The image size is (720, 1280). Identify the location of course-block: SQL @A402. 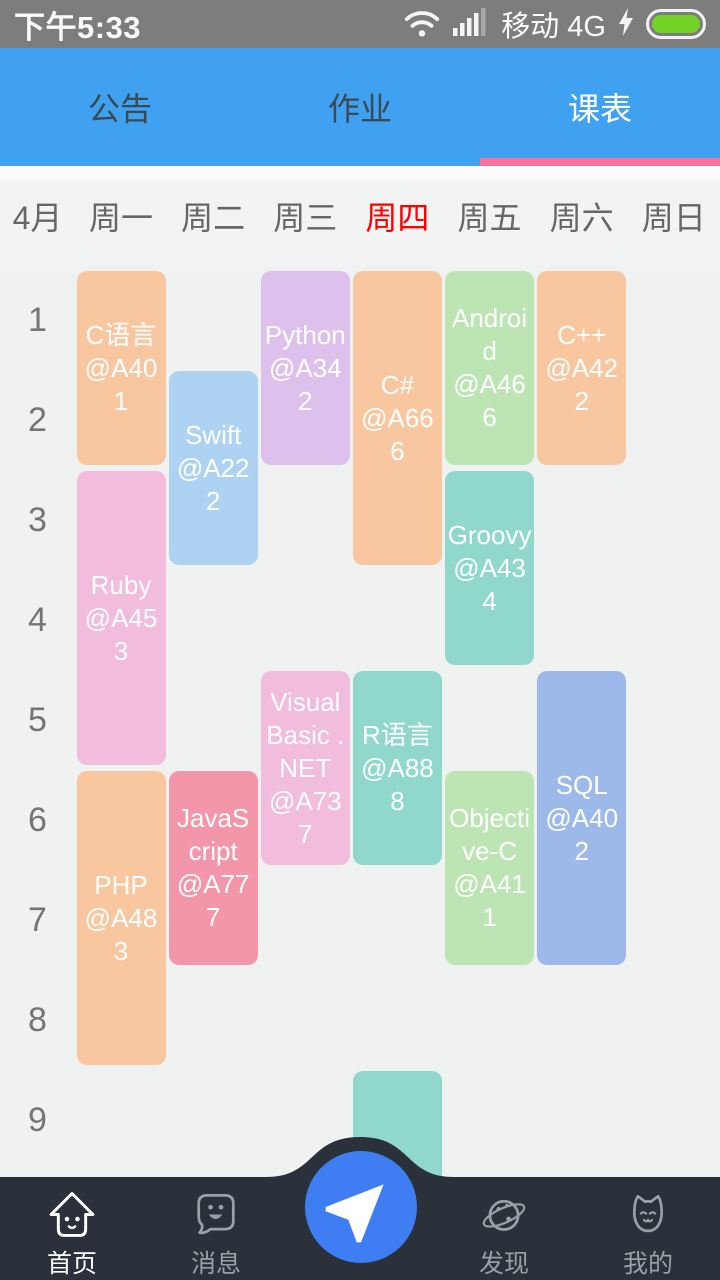
(582, 818).